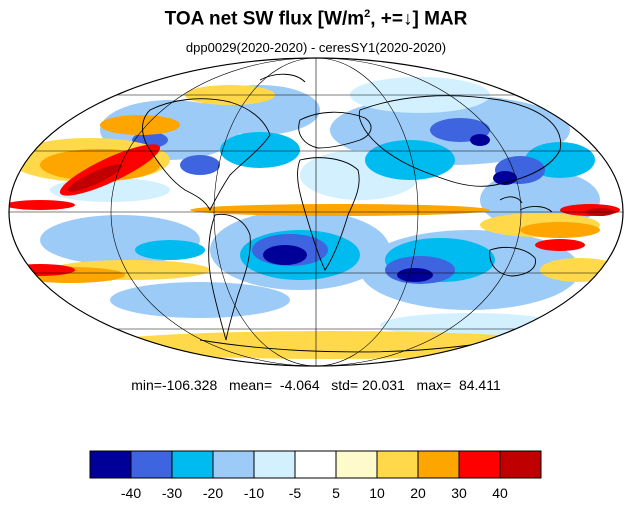 This screenshot has width=632, height=506. Describe the element at coordinates (146, 385) in the screenshot. I see `stat-min-label: min=` at that location.